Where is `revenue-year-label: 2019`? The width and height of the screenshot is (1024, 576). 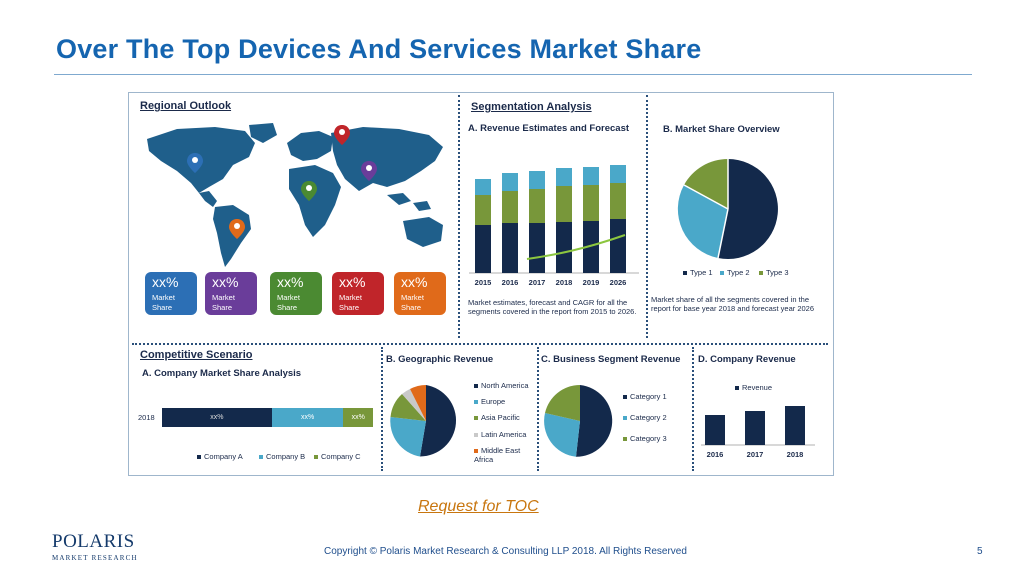 revenue-year-label: 2019 is located at coordinates (591, 282).